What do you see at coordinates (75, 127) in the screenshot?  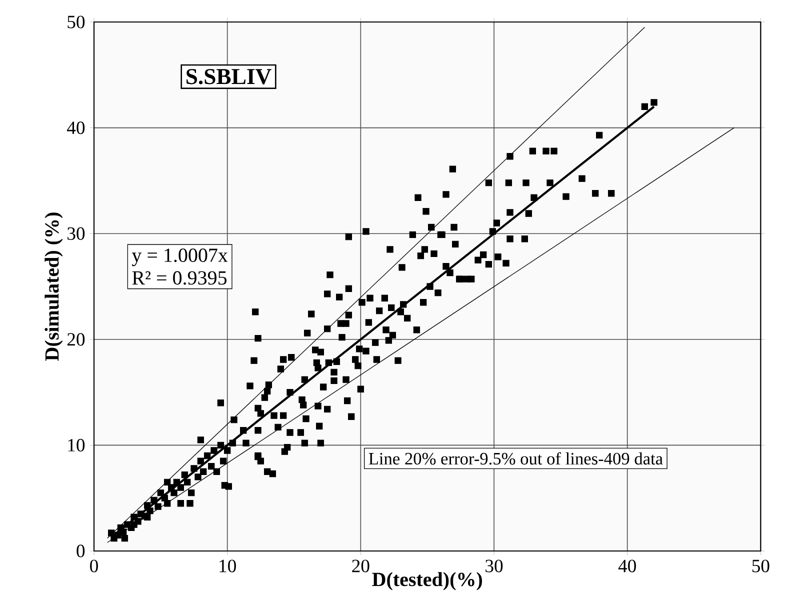 I see `y-tick-label: 40` at bounding box center [75, 127].